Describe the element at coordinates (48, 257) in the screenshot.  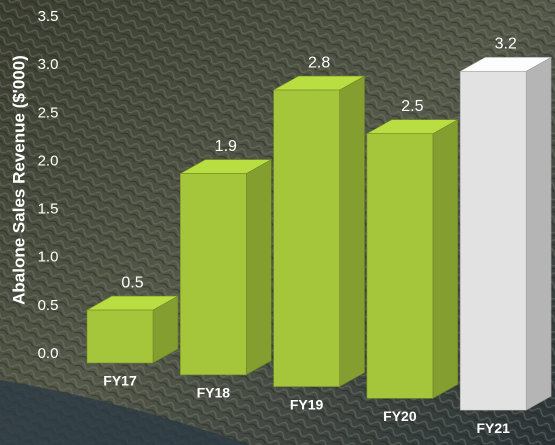
I see `y-tick-label: 1.0` at that location.